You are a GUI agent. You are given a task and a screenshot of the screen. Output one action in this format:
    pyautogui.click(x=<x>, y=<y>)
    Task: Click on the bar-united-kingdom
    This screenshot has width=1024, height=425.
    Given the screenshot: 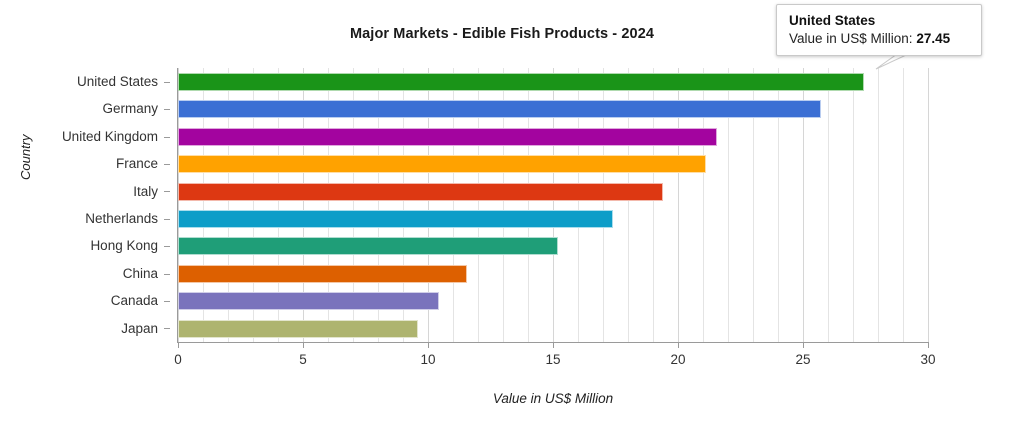 What is the action you would take?
    pyautogui.click(x=447, y=136)
    